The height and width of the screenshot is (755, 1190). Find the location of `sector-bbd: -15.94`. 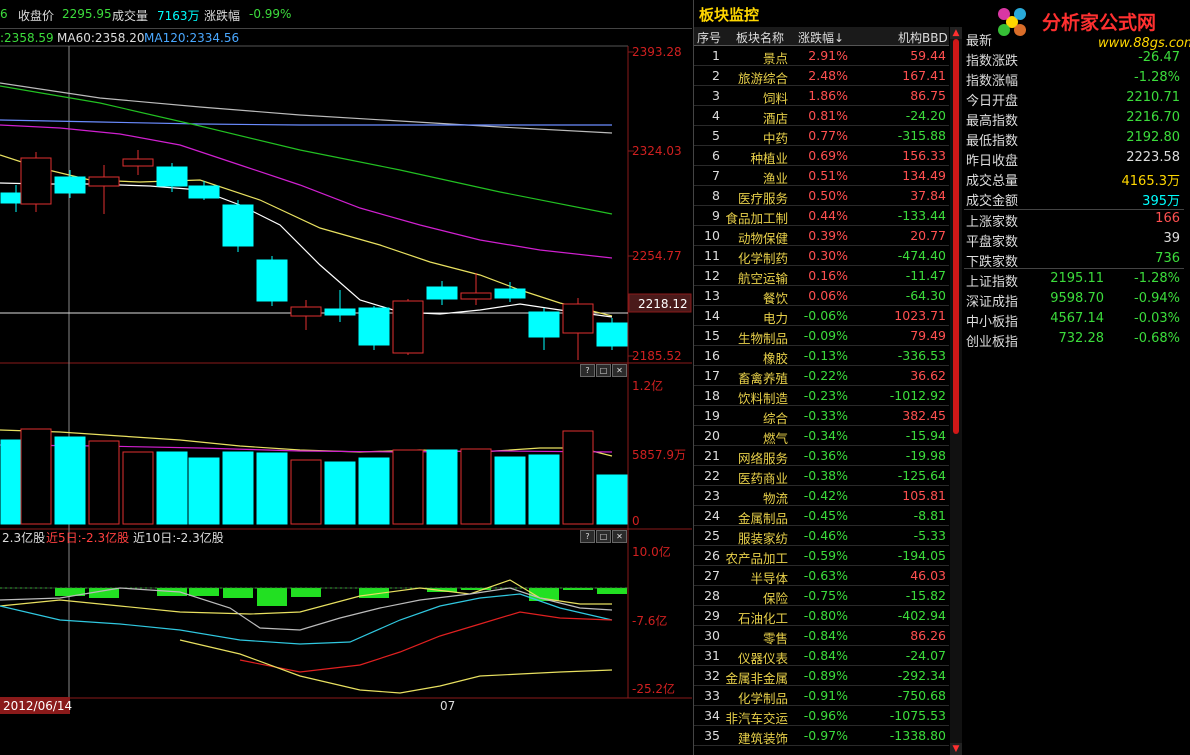

sector-bbd: -15.94 is located at coordinates (925, 435).